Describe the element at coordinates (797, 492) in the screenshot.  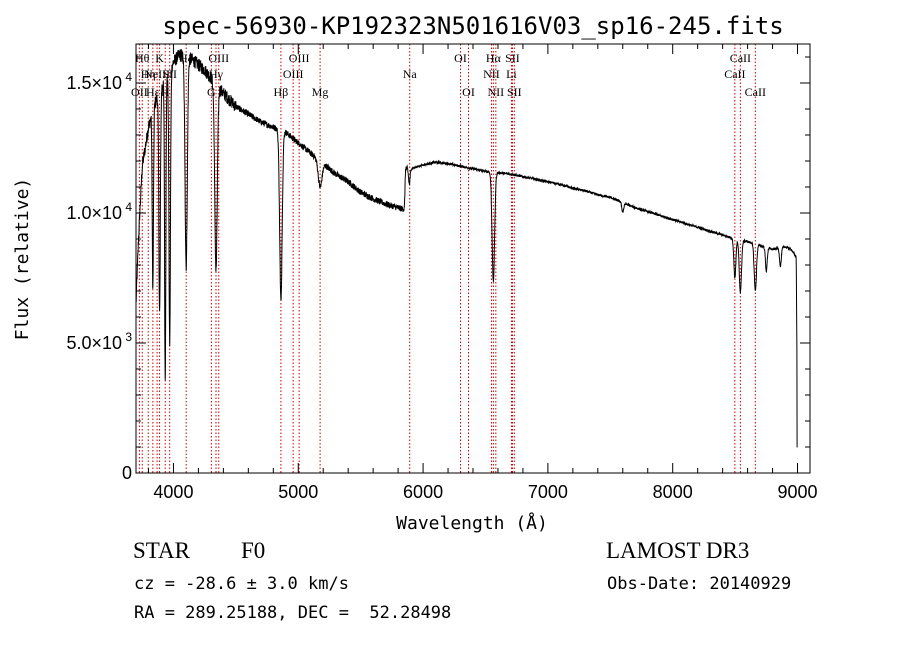
I see `x-tick-label: 9000` at that location.